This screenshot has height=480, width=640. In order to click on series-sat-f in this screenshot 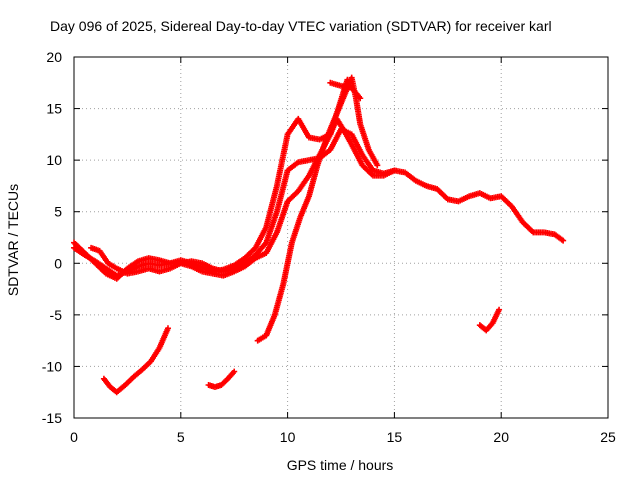, I will do `click(135, 360)`.